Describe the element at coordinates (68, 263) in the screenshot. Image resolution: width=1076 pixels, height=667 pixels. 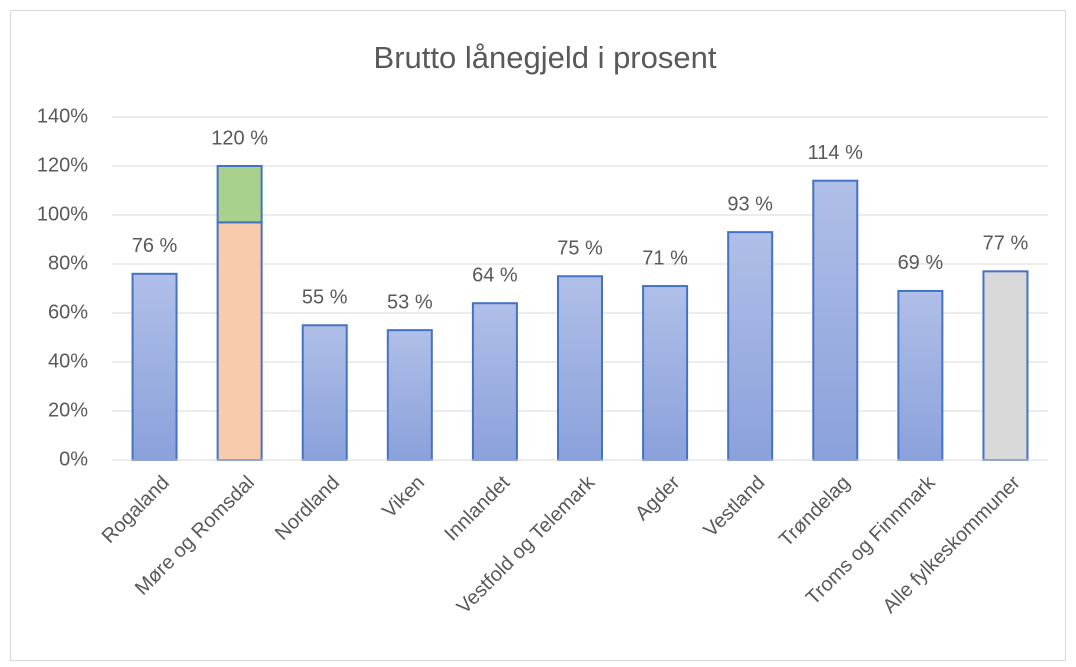
I see `y-tick-label: 80%` at that location.